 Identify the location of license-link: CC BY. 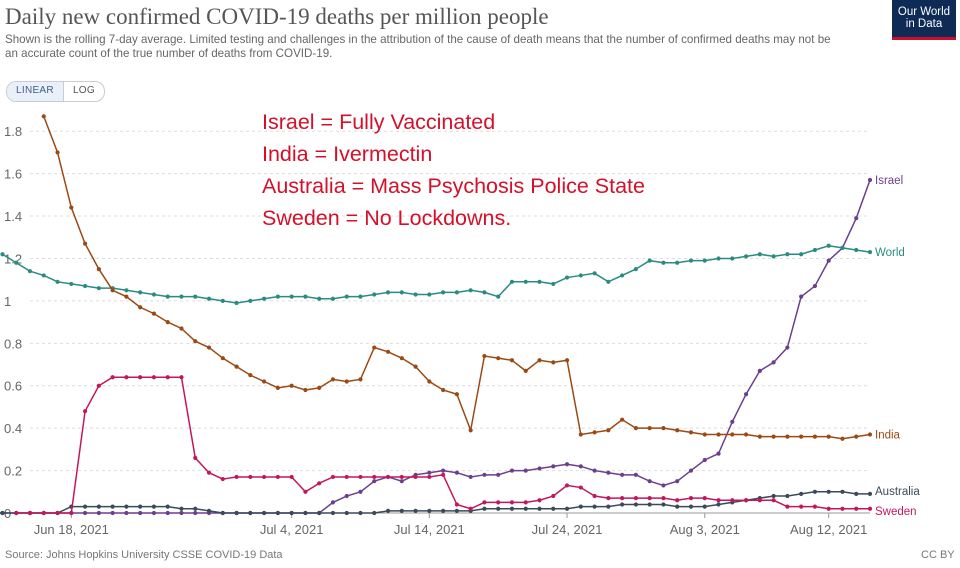
(938, 555).